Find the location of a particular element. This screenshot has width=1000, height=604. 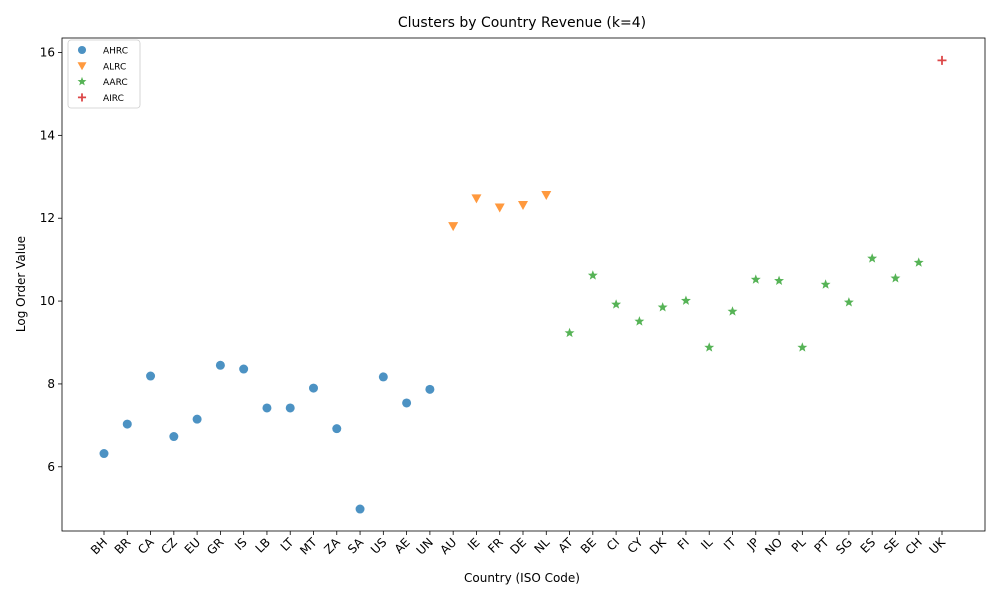

x-tick-label: BE is located at coordinates (588, 545).